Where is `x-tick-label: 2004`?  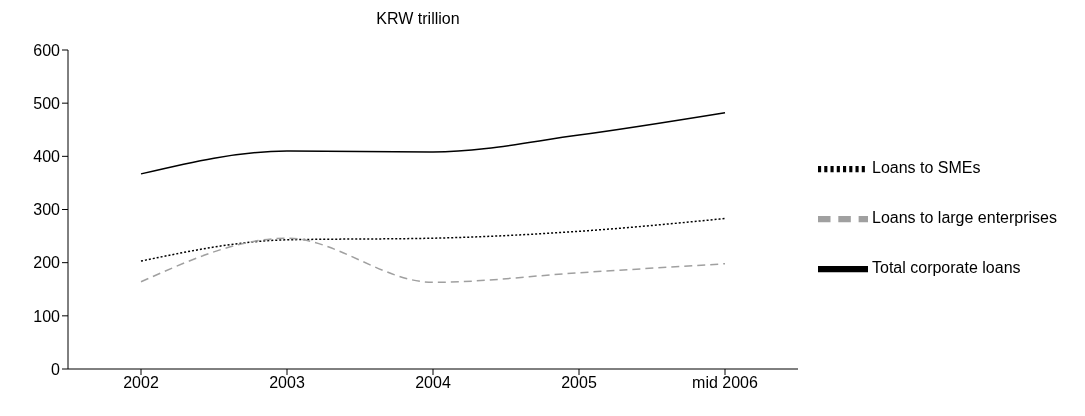
x-tick-label: 2004 is located at coordinates (433, 383).